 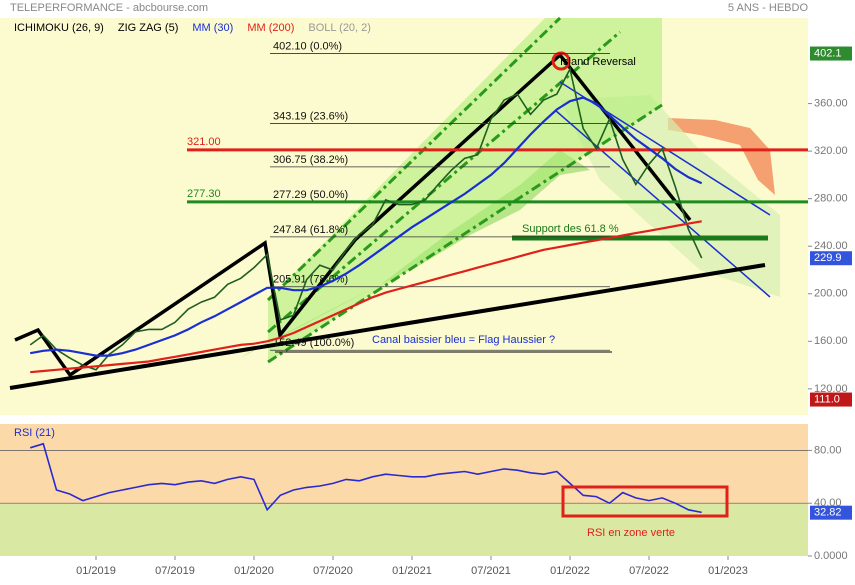 I want to click on price-tag-label: 402.1, so click(x=828, y=53).